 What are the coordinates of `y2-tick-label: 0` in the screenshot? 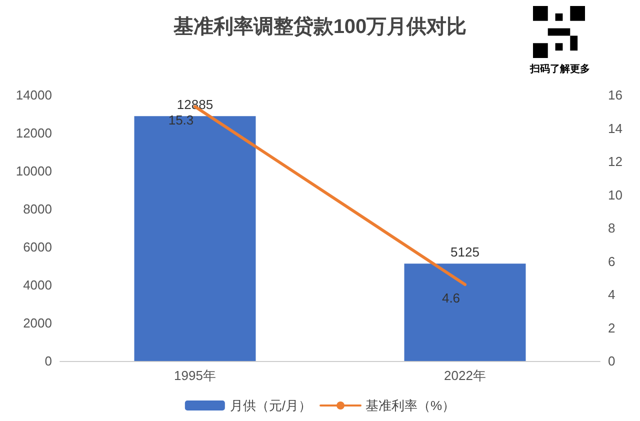 It's located at (612, 361).